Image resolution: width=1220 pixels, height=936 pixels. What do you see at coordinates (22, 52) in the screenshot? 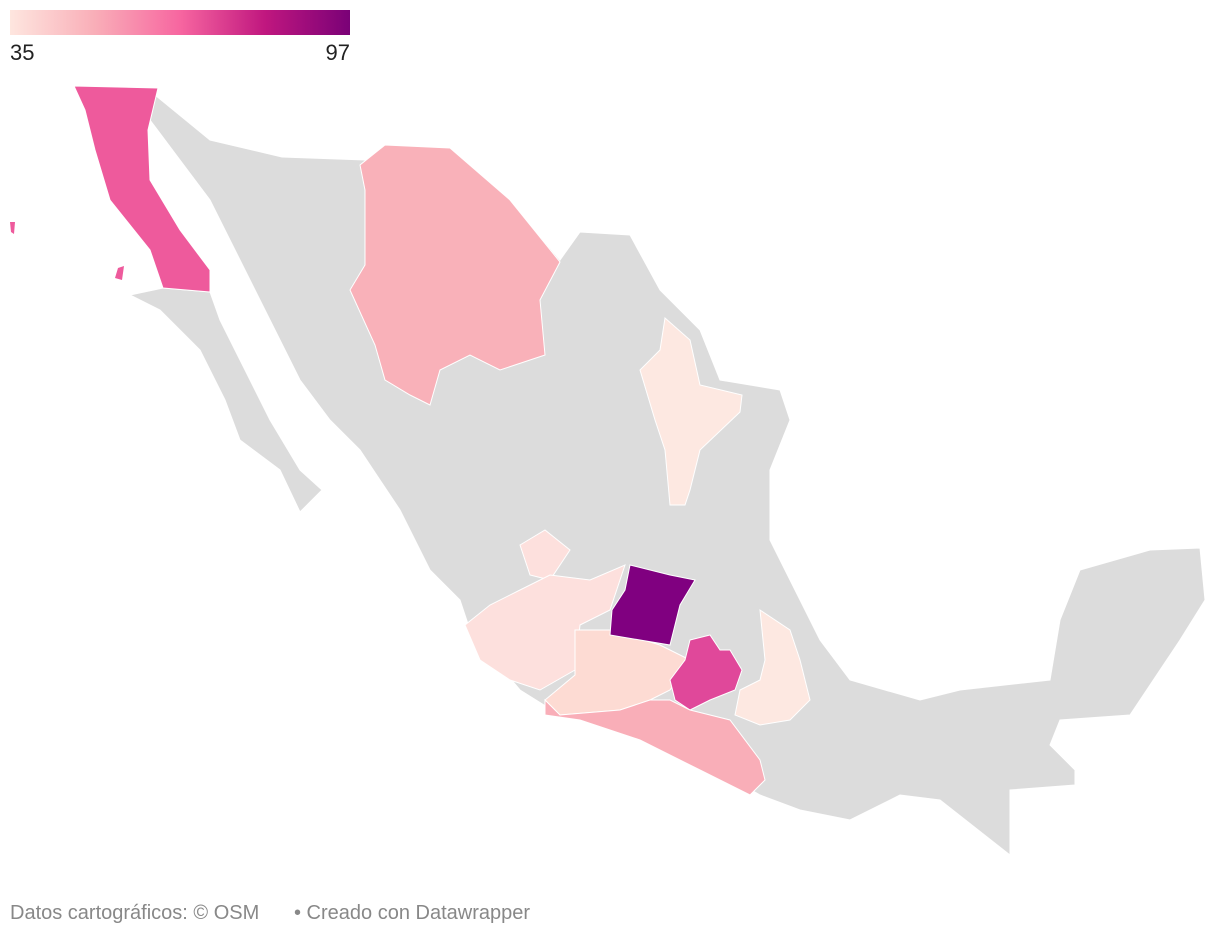
I see `legend-min: 35` at bounding box center [22, 52].